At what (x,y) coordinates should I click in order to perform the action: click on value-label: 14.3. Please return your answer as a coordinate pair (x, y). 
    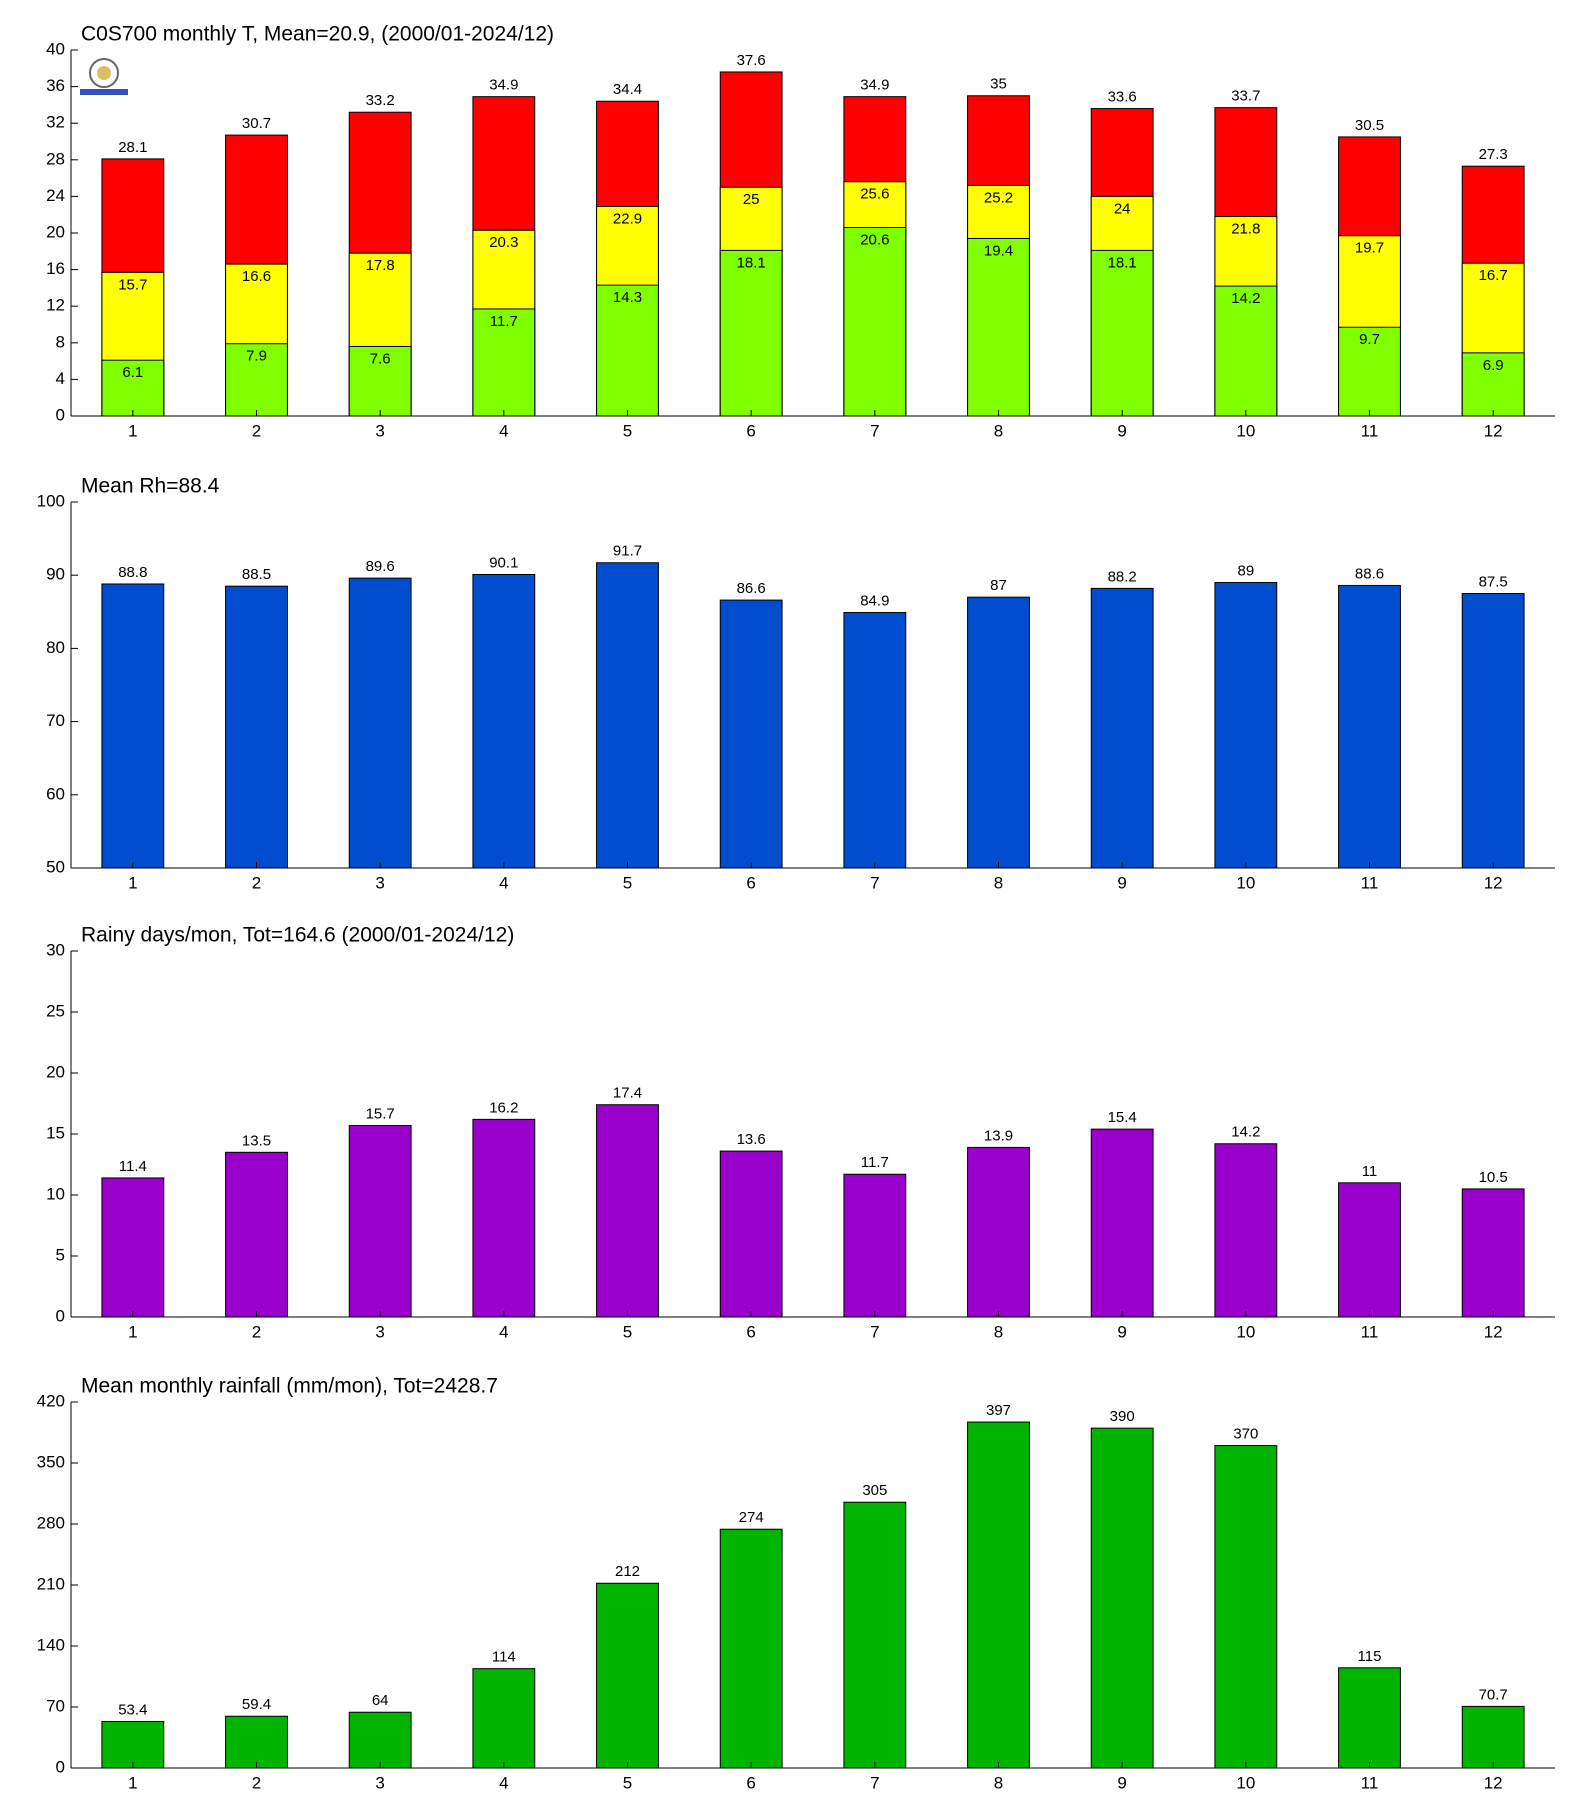
    Looking at the image, I should click on (627, 297).